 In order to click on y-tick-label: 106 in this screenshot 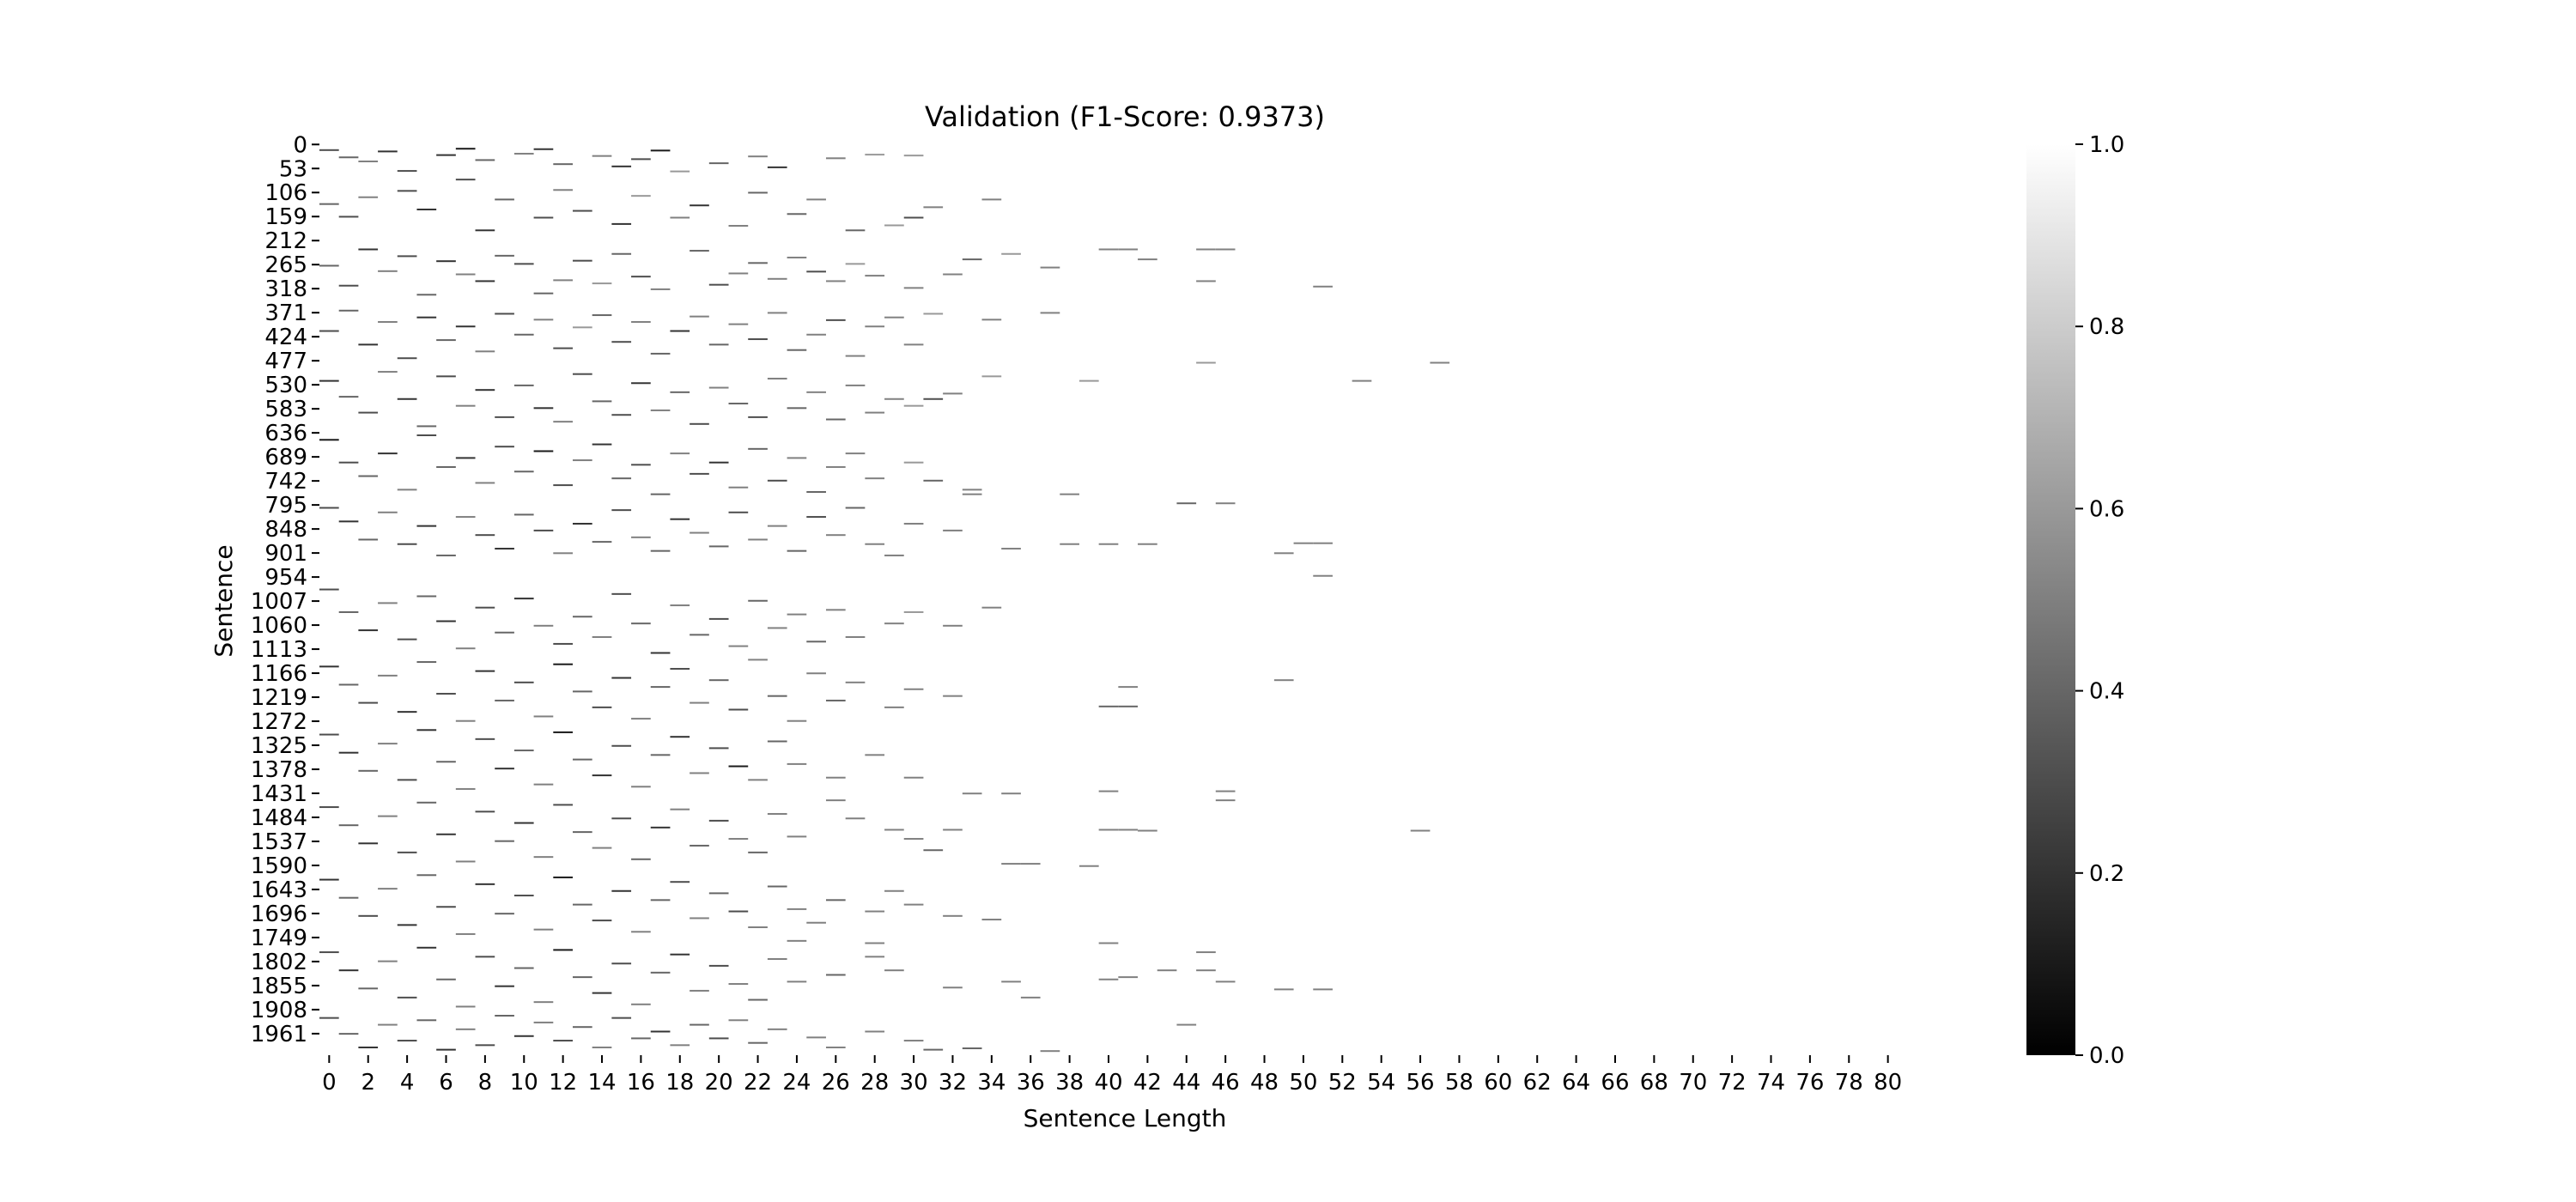, I will do `click(285, 193)`.